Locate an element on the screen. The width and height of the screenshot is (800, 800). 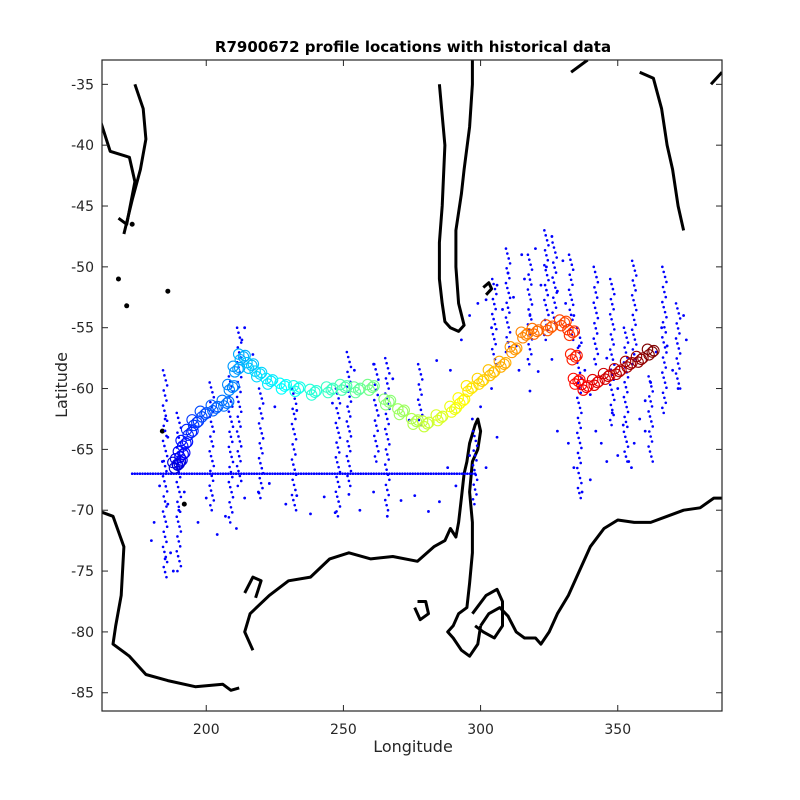
y-axis-label: Latitude is located at coordinates (61, 385).